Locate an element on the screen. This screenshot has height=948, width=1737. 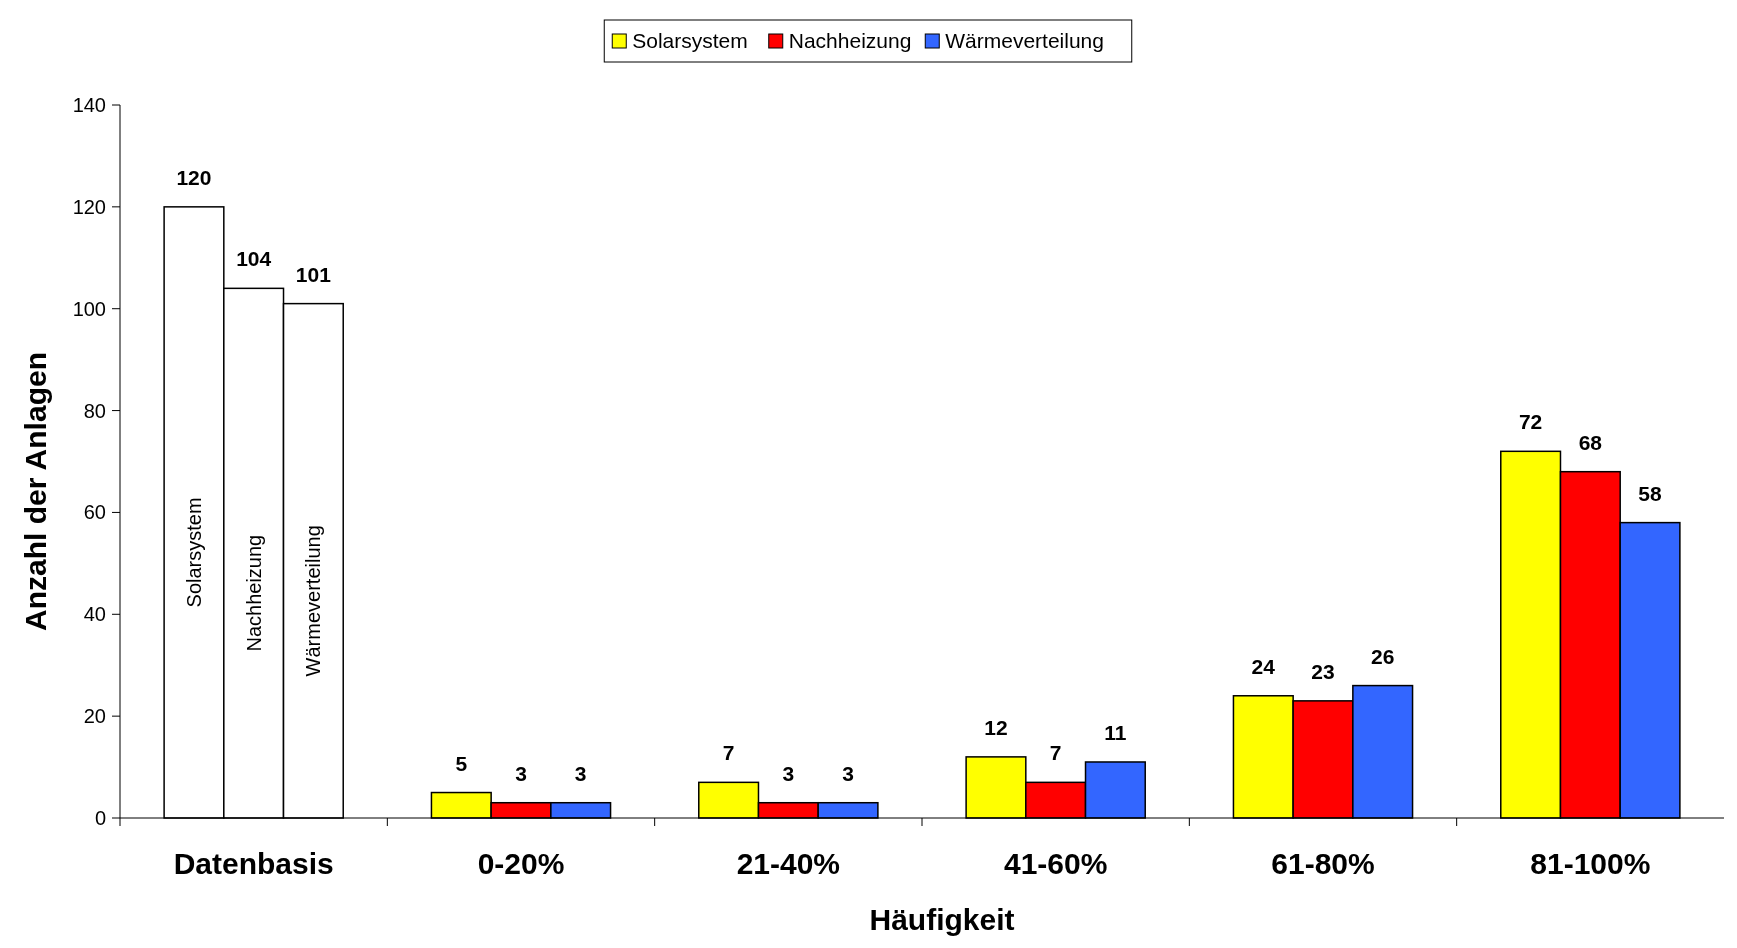
data-label: 72 is located at coordinates (1530, 422).